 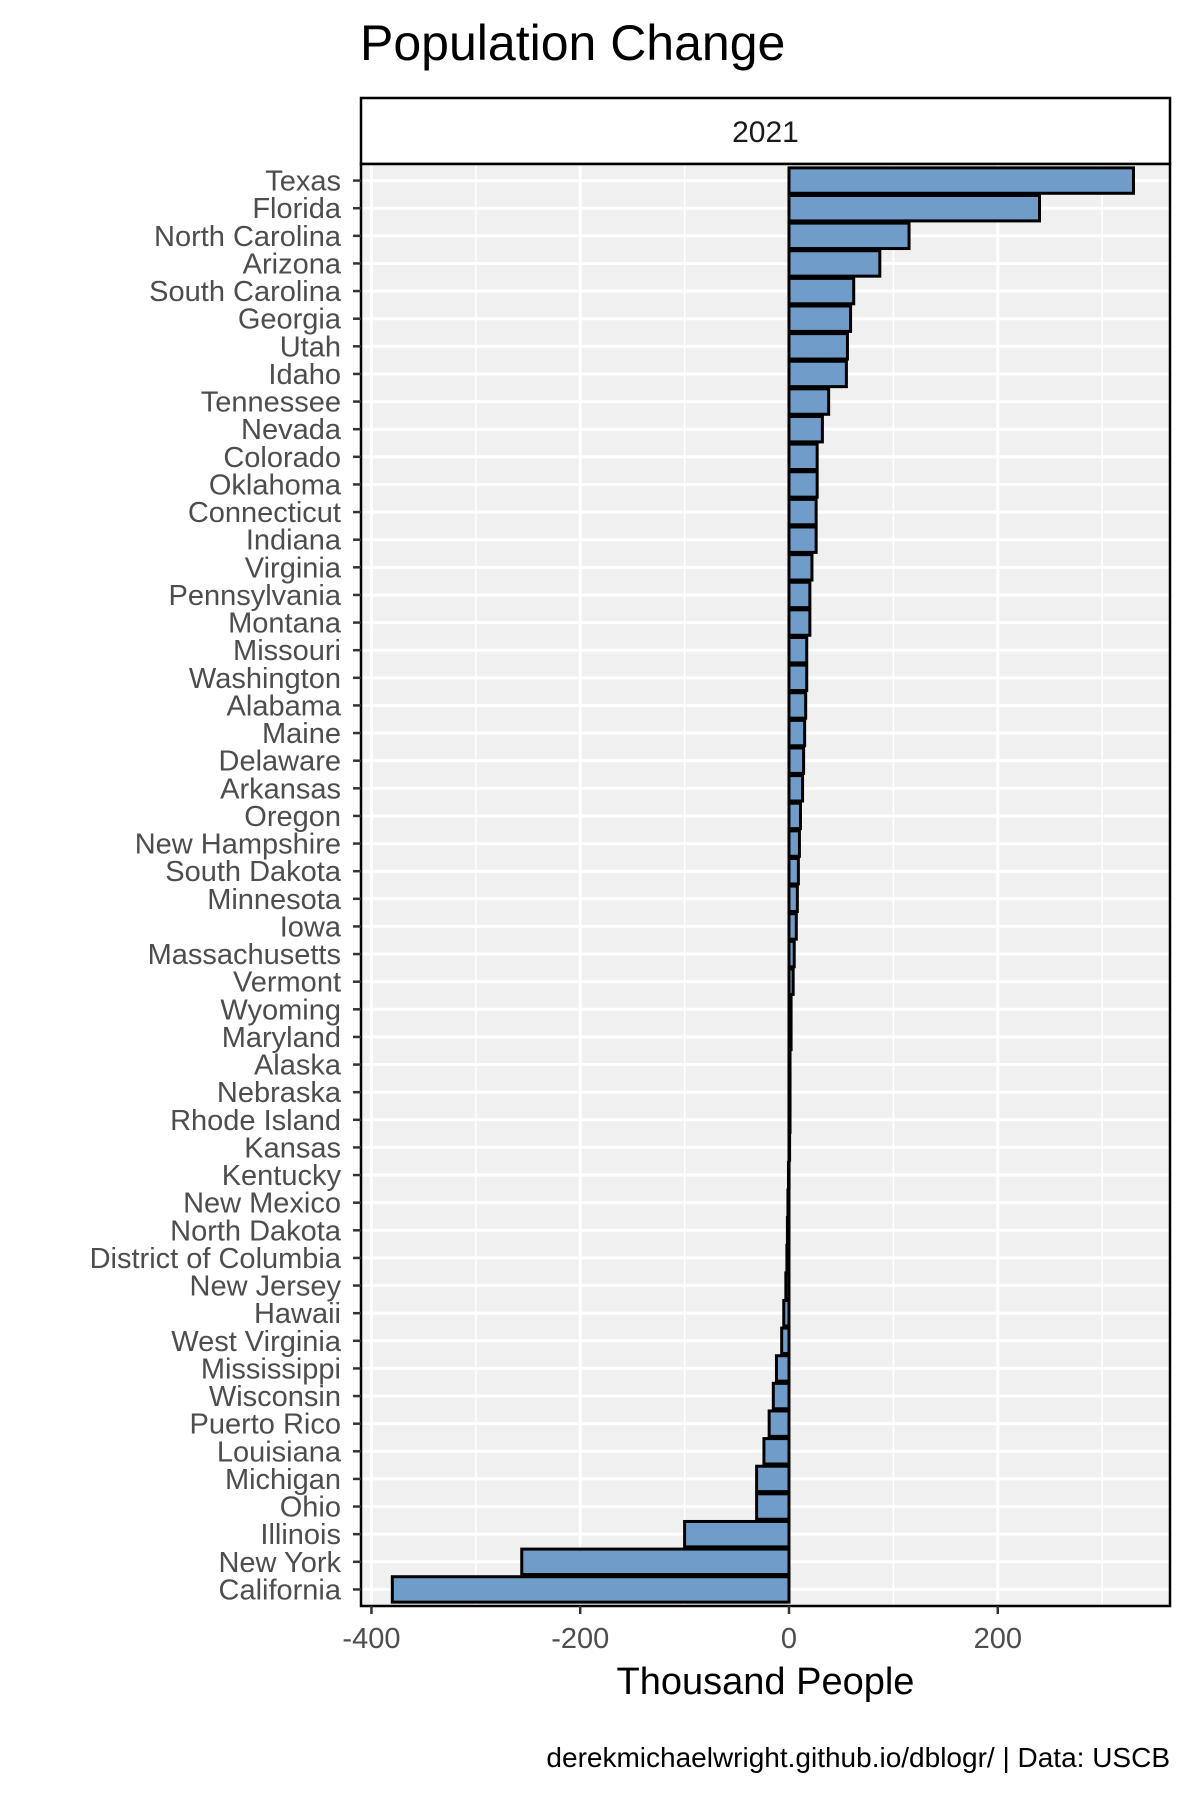 I want to click on bar-rhode-island, so click(x=789, y=1120).